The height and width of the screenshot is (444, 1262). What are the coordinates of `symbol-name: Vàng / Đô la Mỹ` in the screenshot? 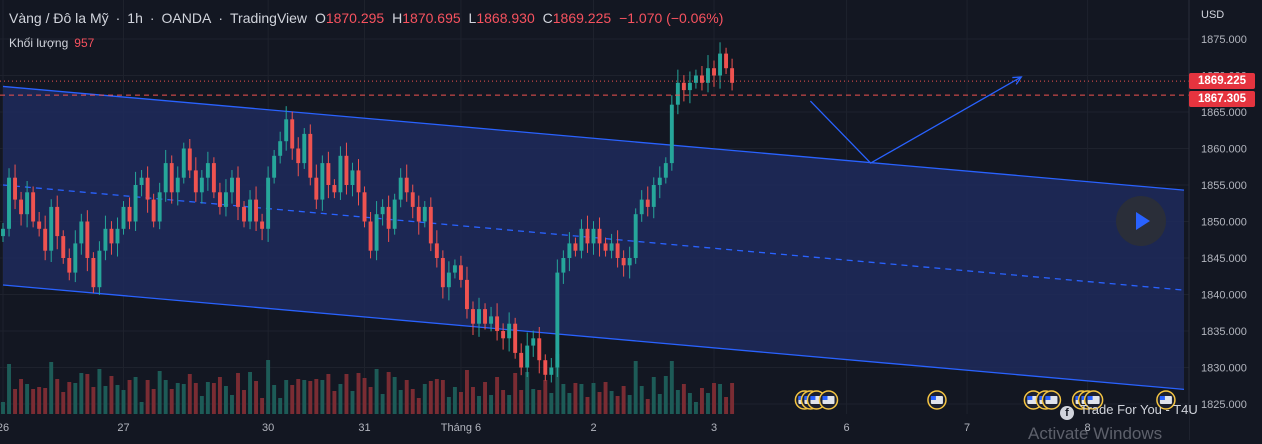 It's located at (59, 18).